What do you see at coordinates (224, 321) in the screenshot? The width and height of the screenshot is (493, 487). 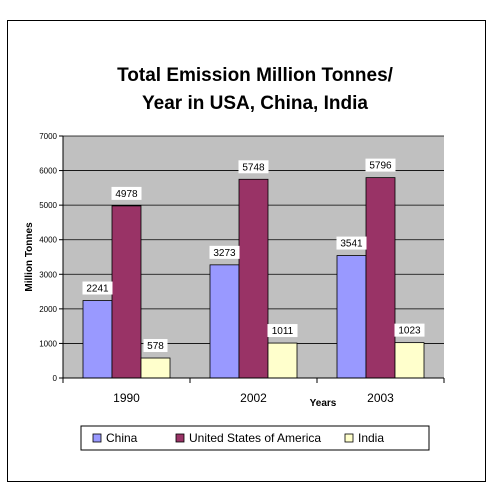 I see `bar-china-2002` at bounding box center [224, 321].